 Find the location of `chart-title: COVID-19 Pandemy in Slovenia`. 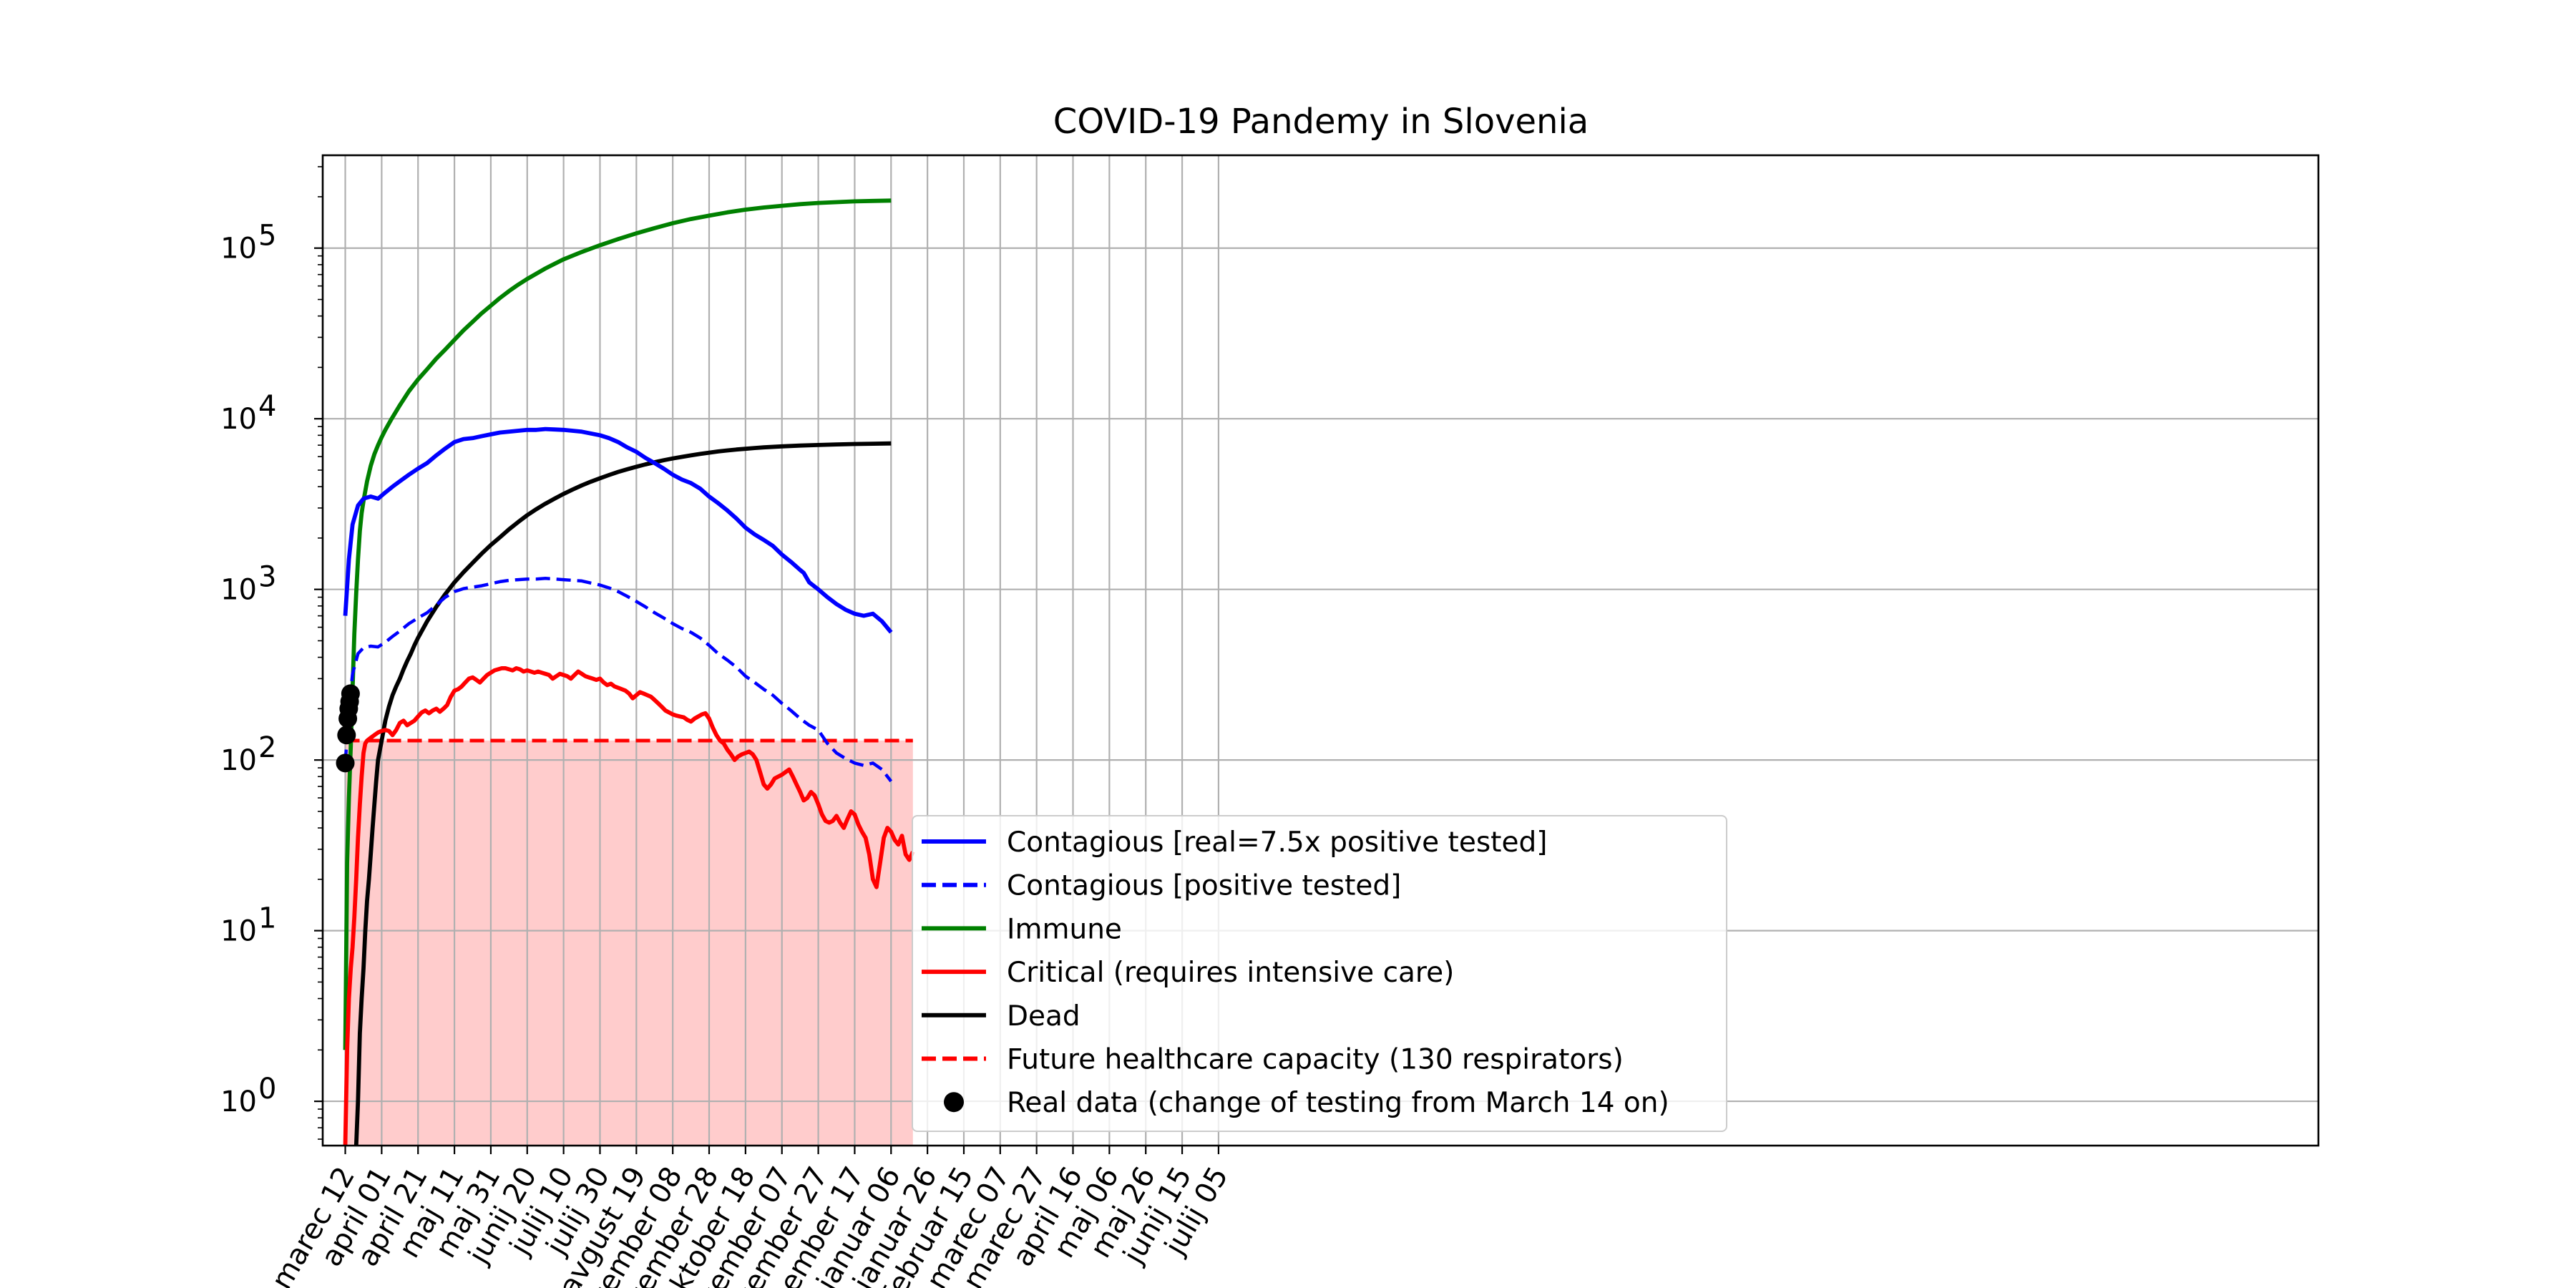

chart-title: COVID-19 Pandemy in Slovenia is located at coordinates (1321, 122).